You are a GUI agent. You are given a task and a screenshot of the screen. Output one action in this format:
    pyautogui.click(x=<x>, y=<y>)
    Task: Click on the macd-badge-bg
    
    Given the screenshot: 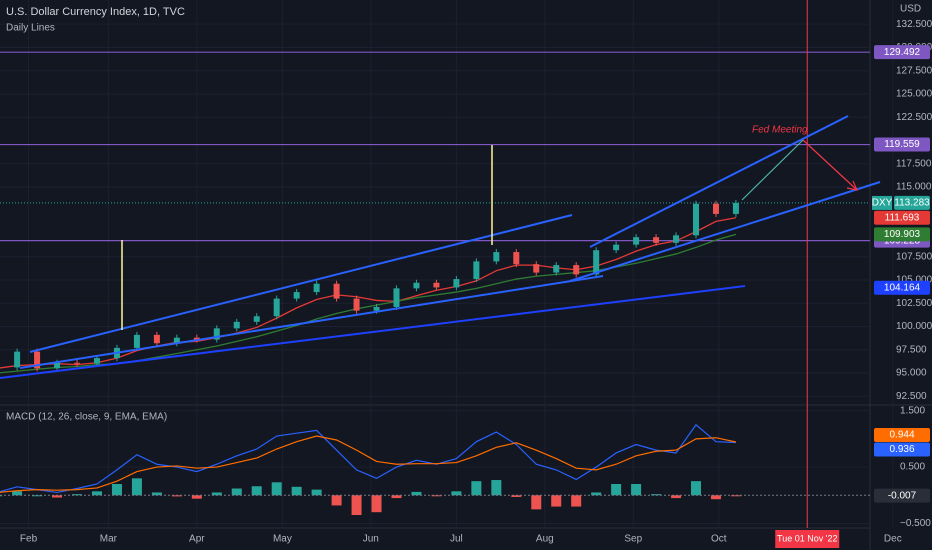 What is the action you would take?
    pyautogui.click(x=902, y=435)
    